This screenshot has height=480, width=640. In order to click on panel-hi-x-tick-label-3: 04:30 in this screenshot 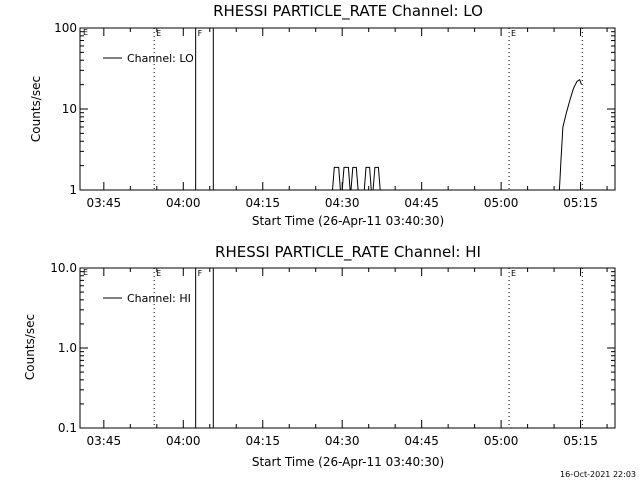, I will do `click(342, 441)`.